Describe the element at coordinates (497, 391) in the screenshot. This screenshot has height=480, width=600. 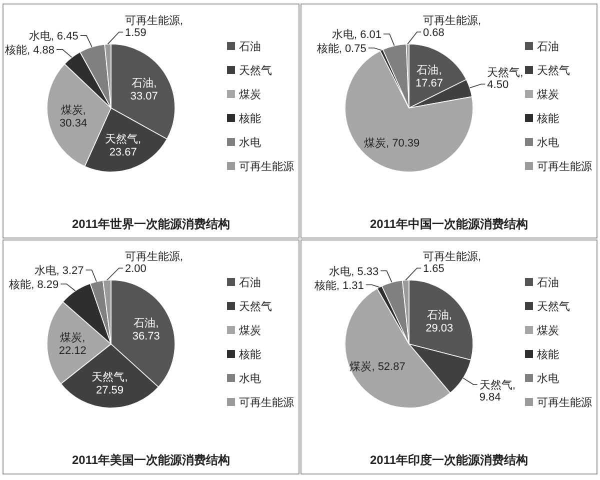
I see `data-label: 天然气, 9.84` at that location.